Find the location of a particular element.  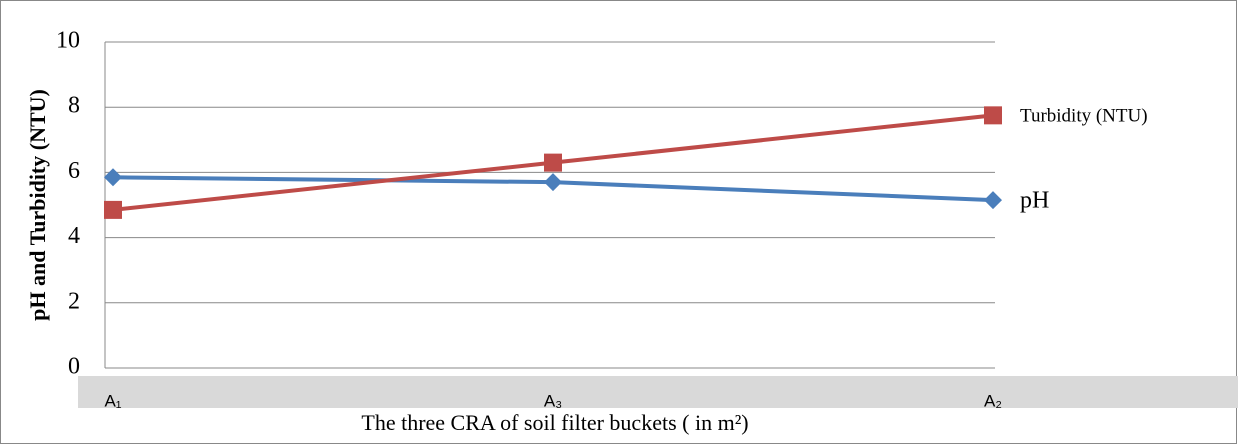

y-tick-label: 0 is located at coordinates (74, 367).